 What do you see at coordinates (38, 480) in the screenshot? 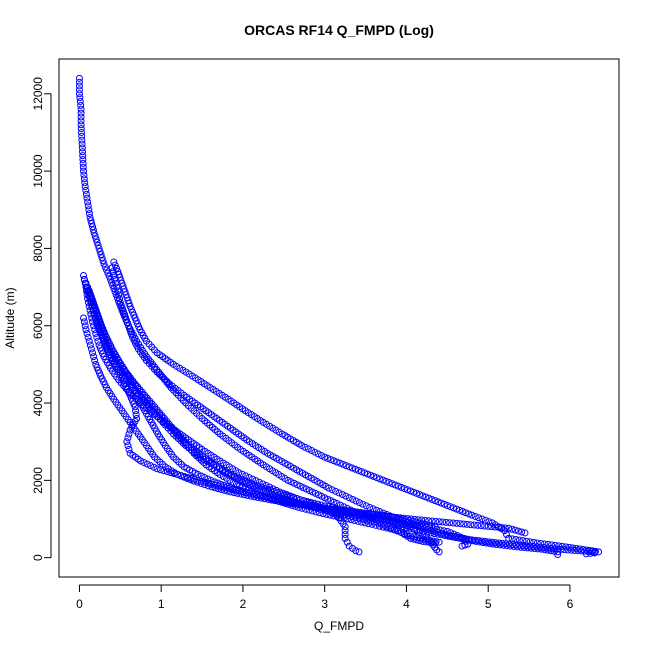
I see `y-tick-label: 2000` at bounding box center [38, 480].